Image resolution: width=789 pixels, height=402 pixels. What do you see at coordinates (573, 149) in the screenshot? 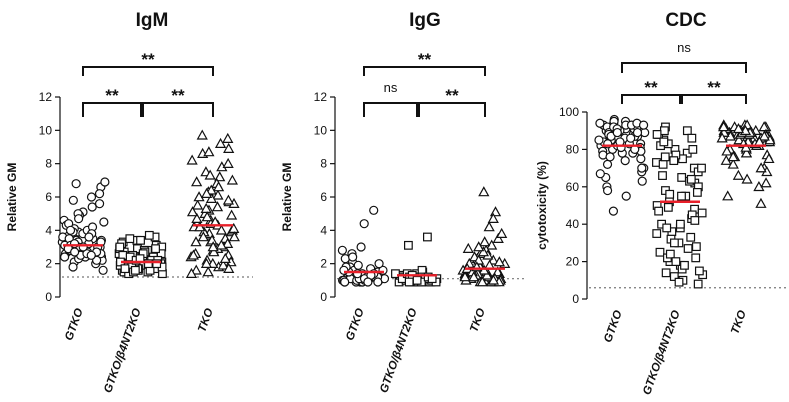
I see `y-tick-label: 80` at bounding box center [573, 149].